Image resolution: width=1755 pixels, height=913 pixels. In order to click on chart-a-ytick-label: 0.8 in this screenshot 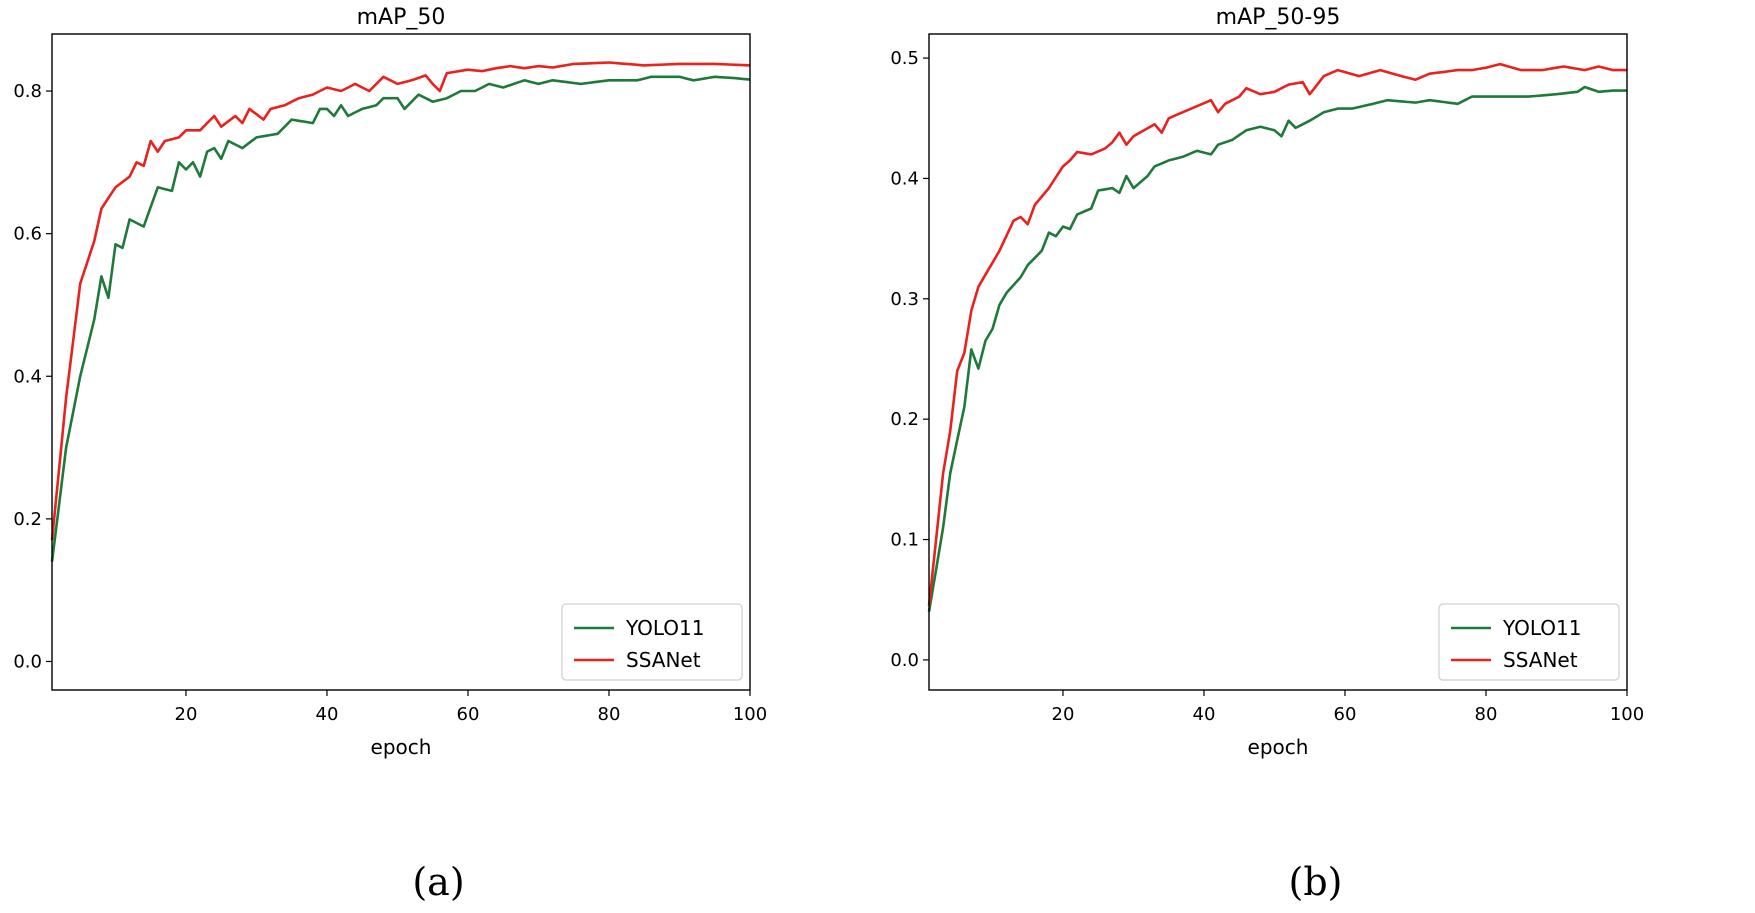, I will do `click(27, 91)`.